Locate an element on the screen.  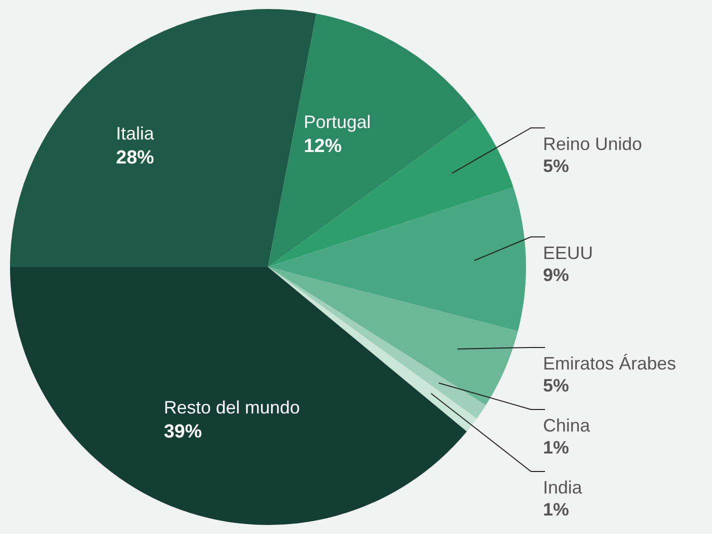
data-label: 12% is located at coordinates (323, 146).